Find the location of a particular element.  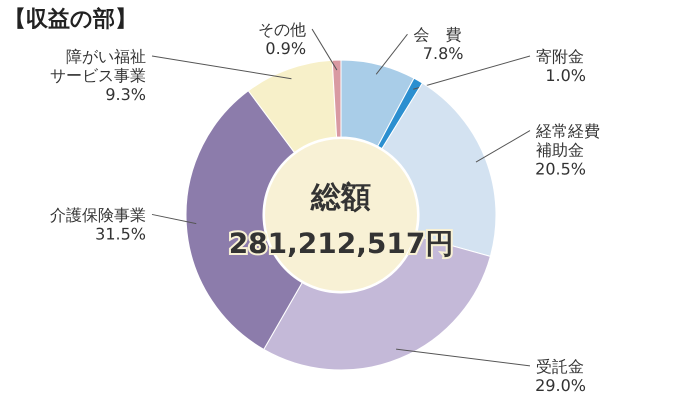

text: 総額 is located at coordinates (340, 197).